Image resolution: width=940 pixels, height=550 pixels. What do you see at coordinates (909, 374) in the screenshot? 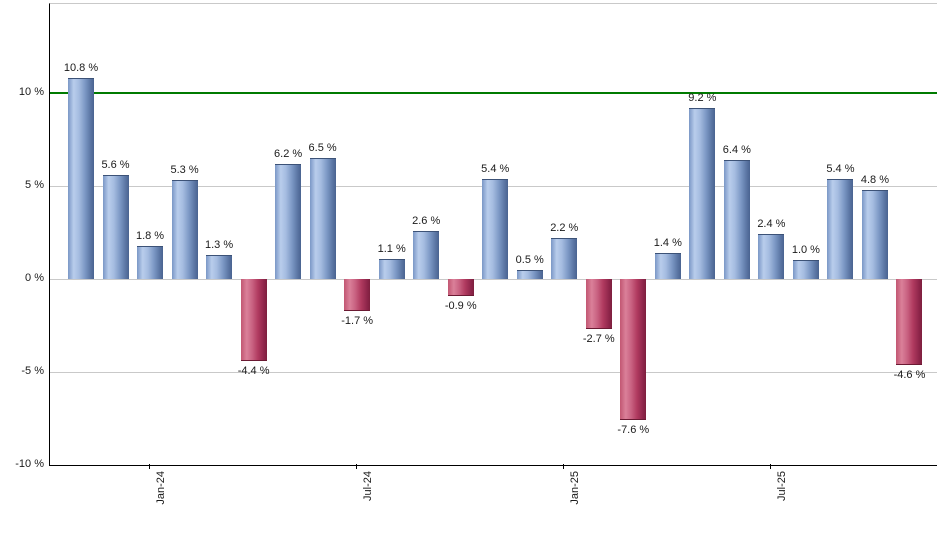
I see `bar-value-label: -4.6 %` at bounding box center [909, 374].